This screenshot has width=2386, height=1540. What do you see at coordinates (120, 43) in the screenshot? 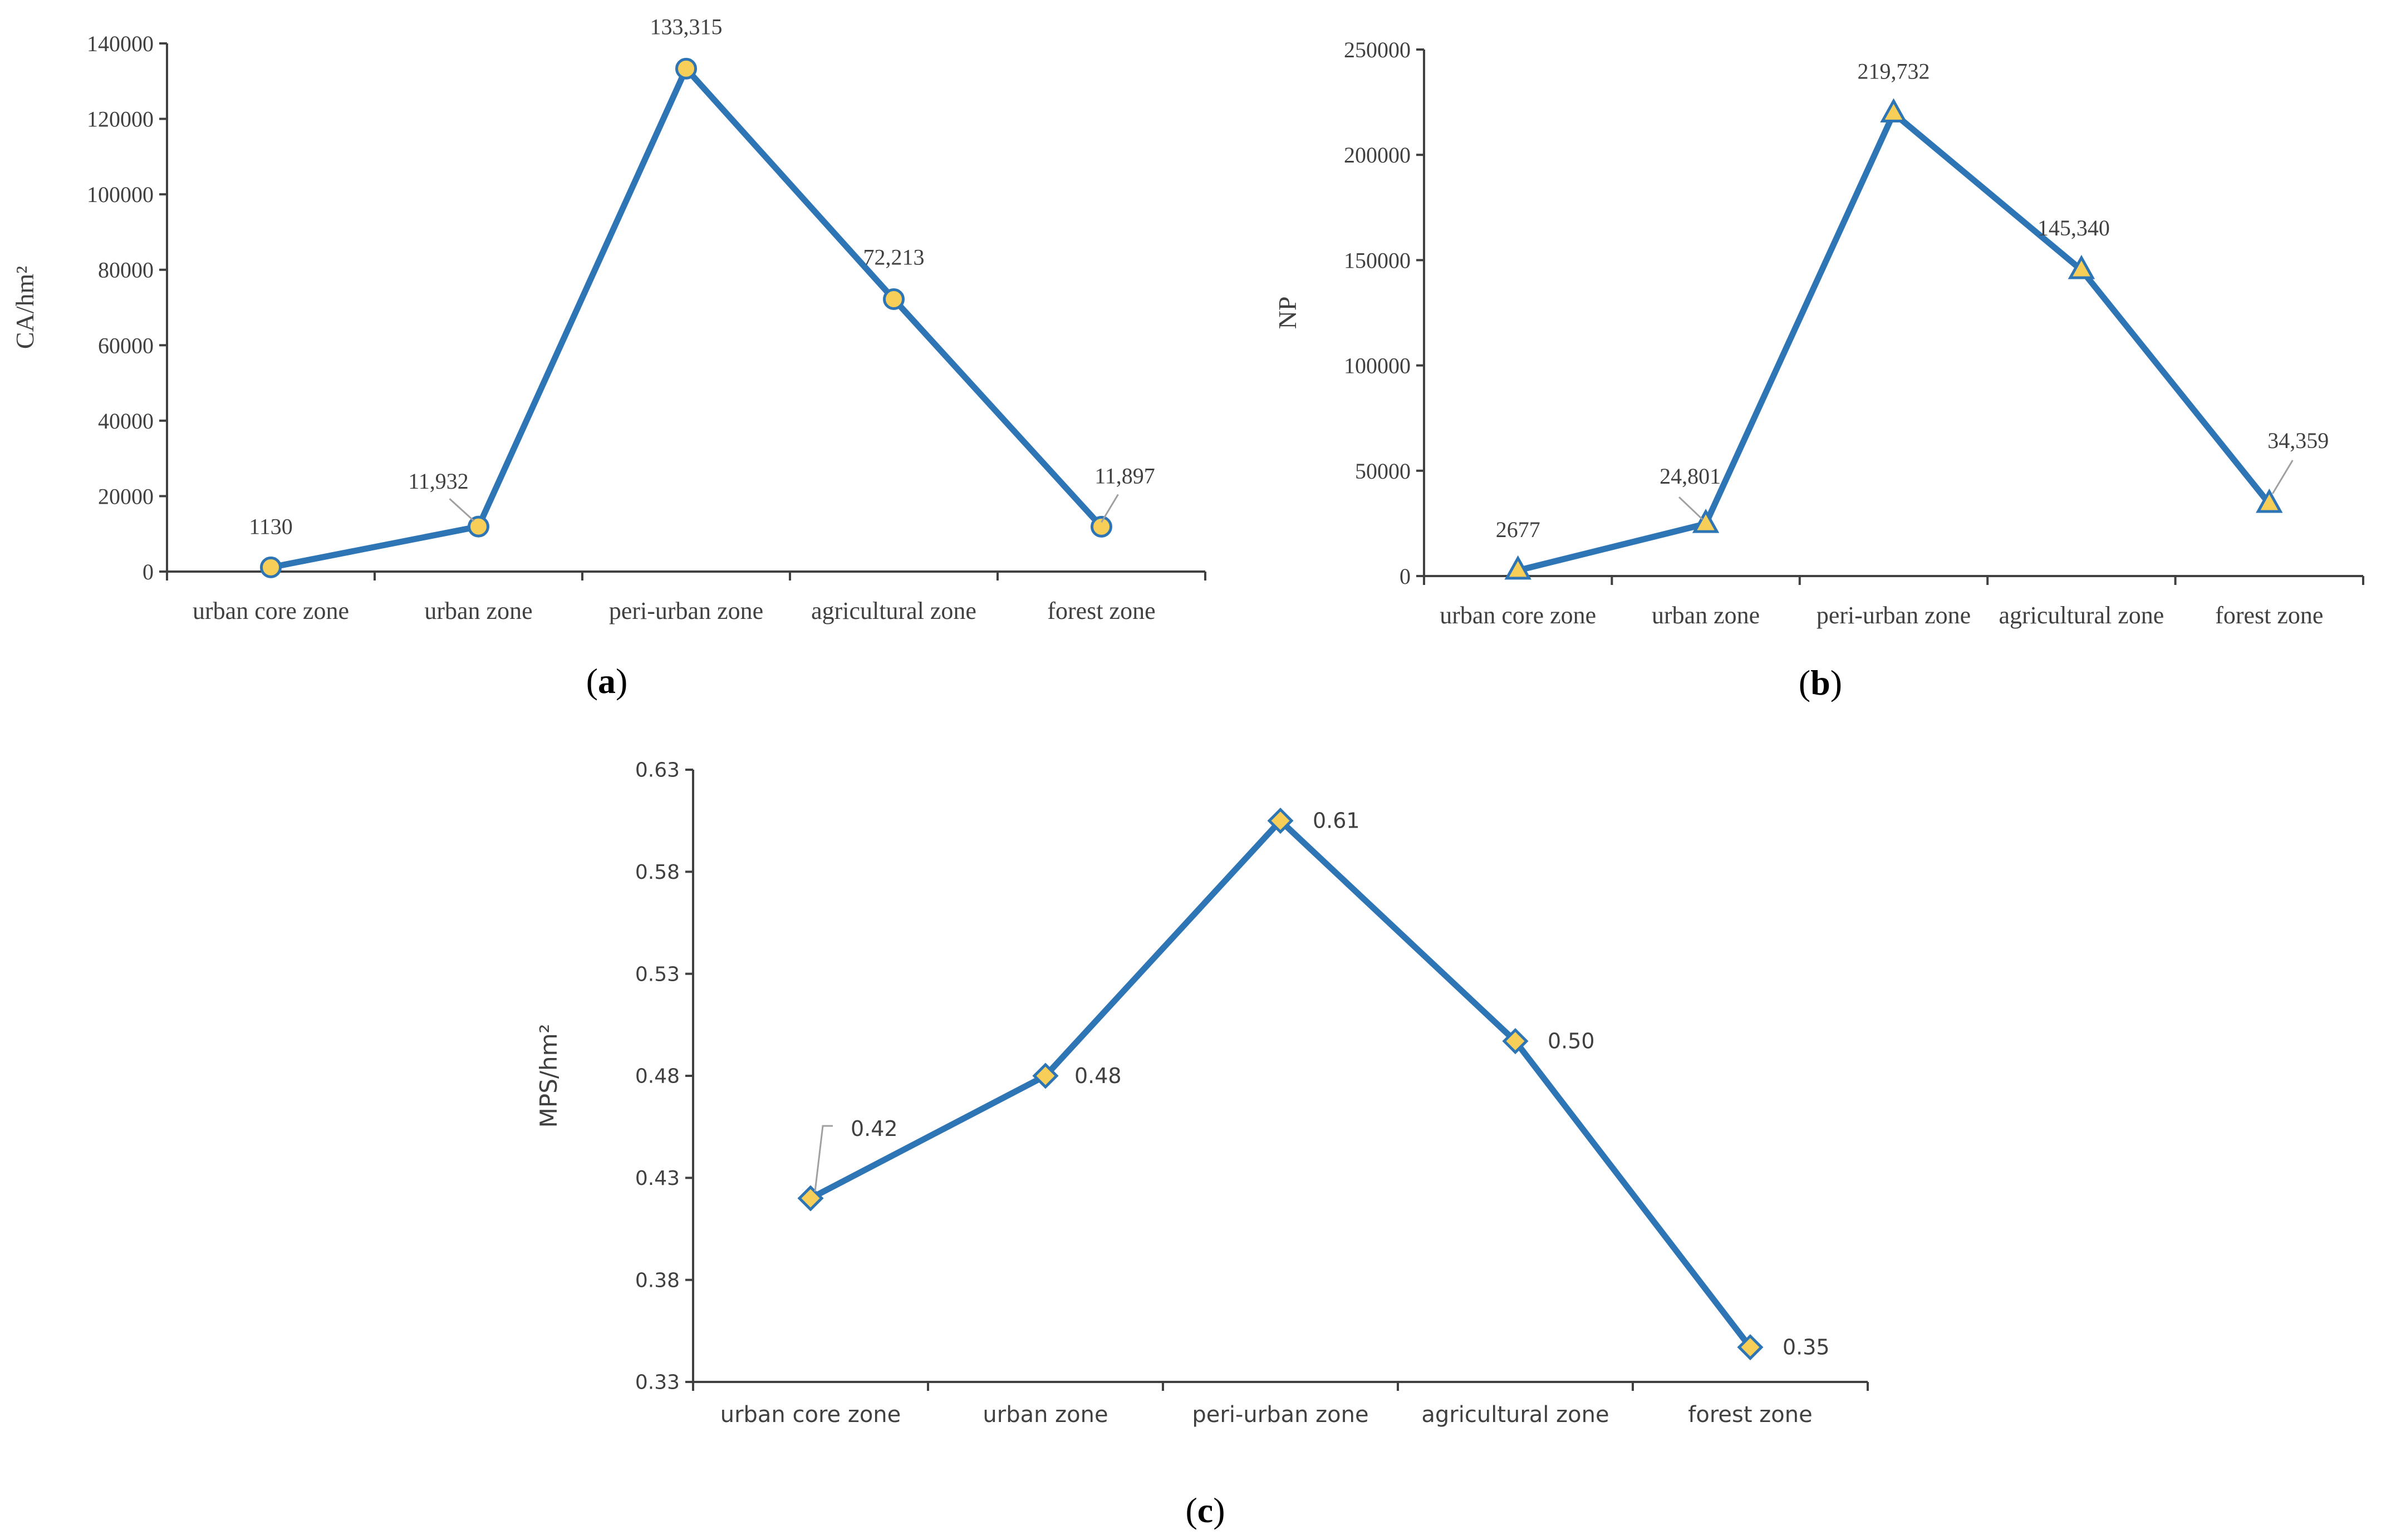
I see `y-tick-label: 140000` at bounding box center [120, 43].